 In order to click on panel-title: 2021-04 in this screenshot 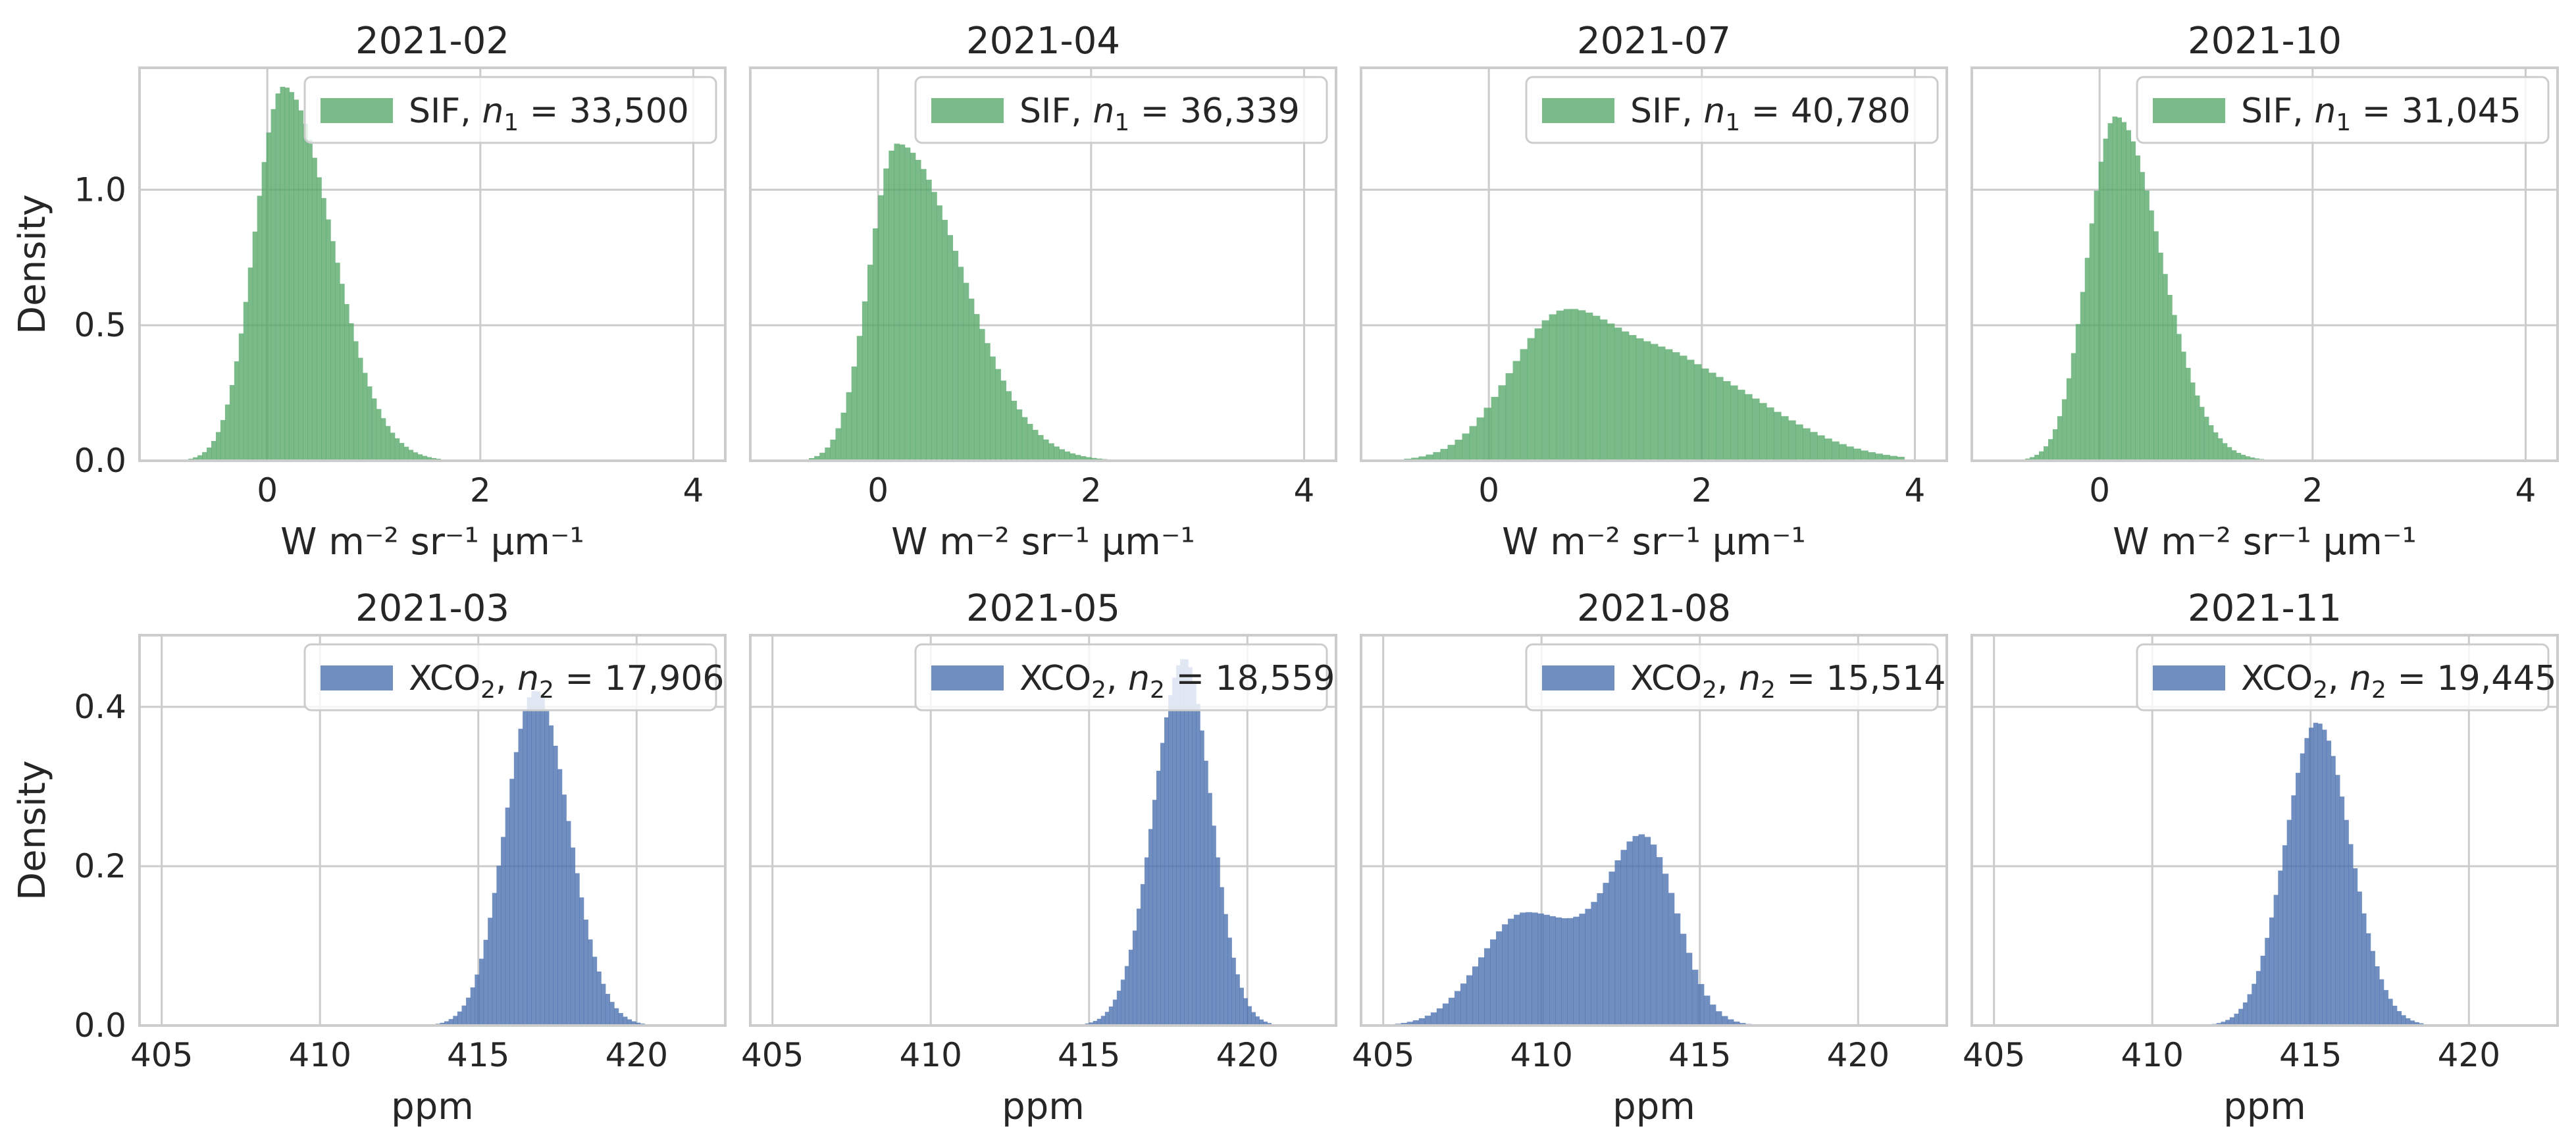, I will do `click(1043, 41)`.